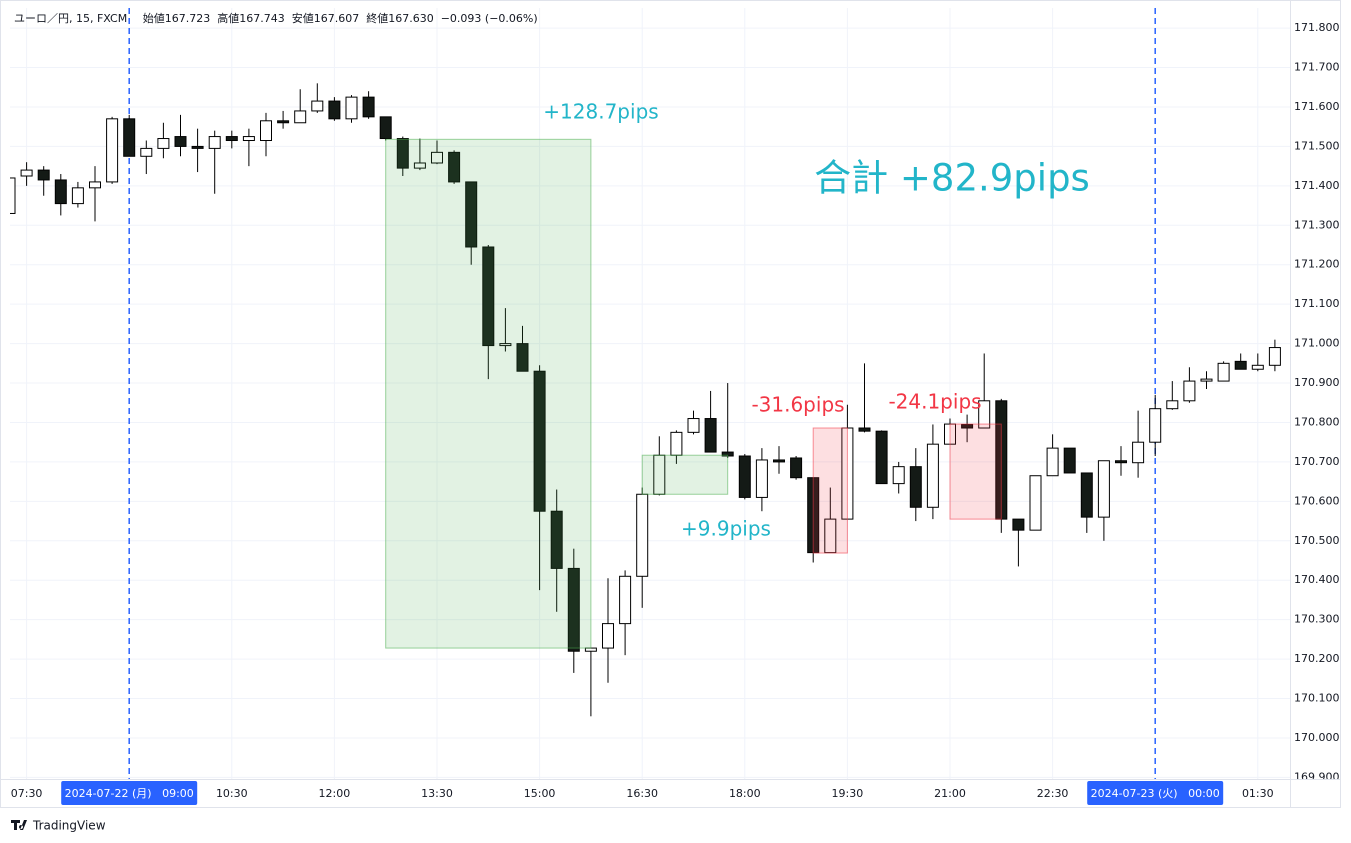  Describe the element at coordinates (1317, 27) in the screenshot. I see `y-tick-label: 171.800` at that location.